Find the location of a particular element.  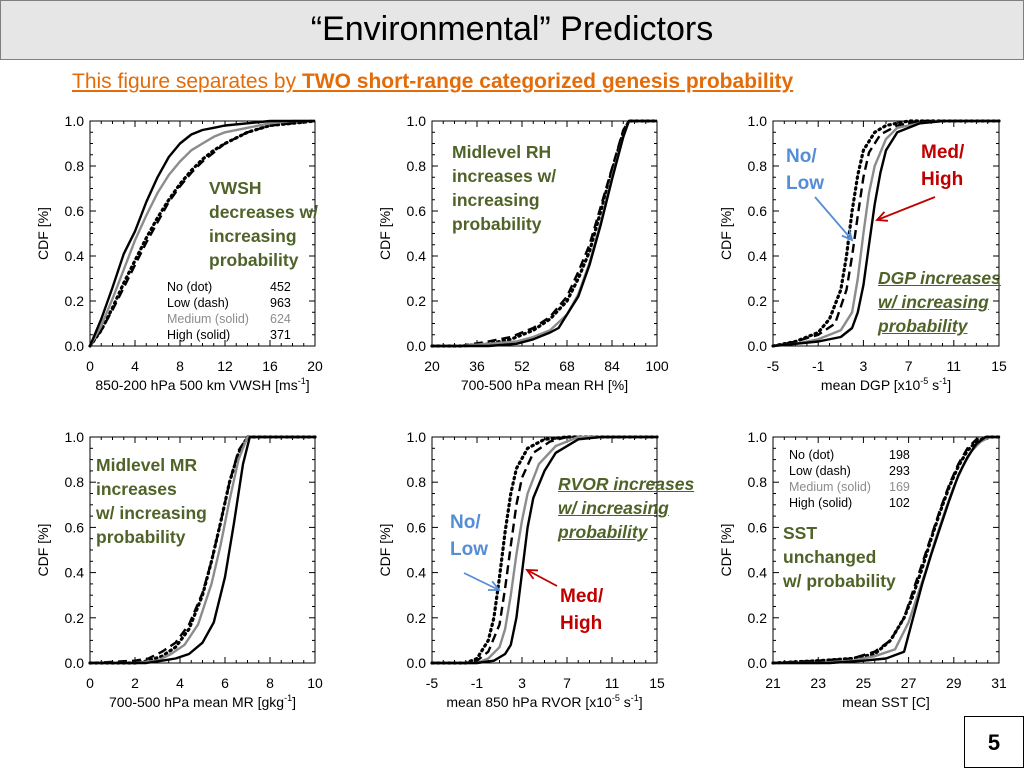

annotation-dgp: DGP increases w/ increasing probability is located at coordinates (939, 302).